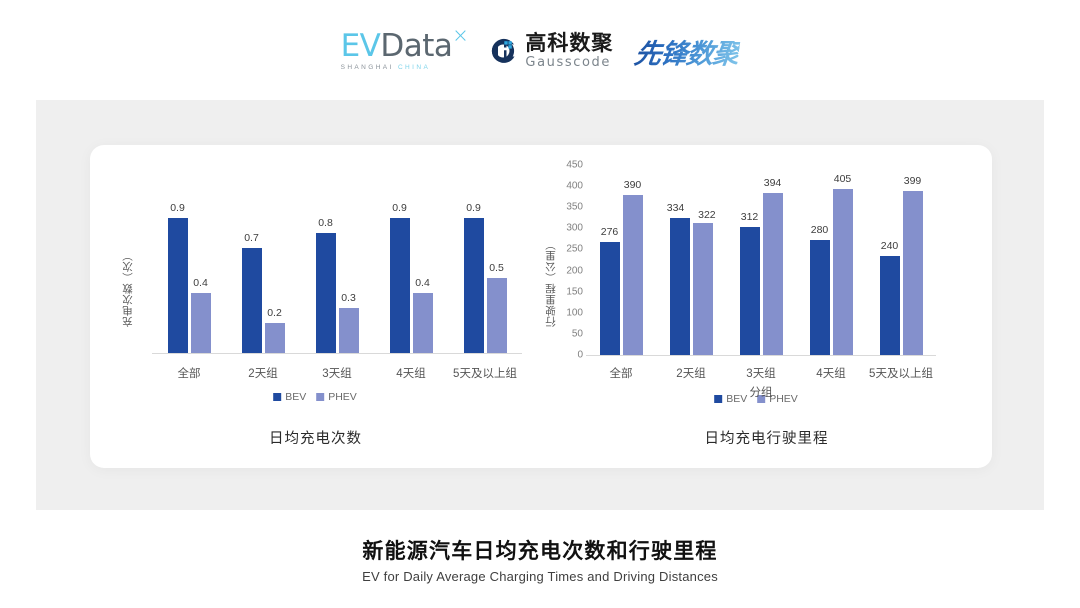 This screenshot has width=1080, height=608. I want to click on y-axis-tick-label: 400, so click(574, 186).